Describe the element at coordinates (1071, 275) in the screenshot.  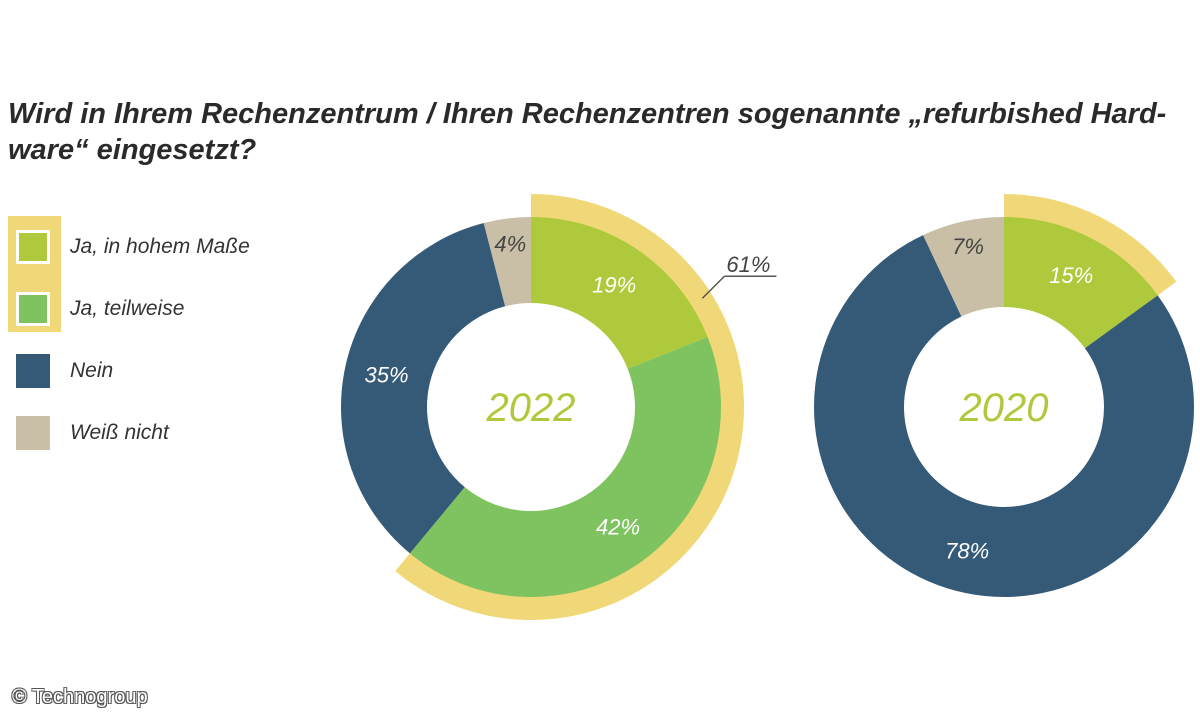
I see `slice-label-2020-0: 15%` at that location.